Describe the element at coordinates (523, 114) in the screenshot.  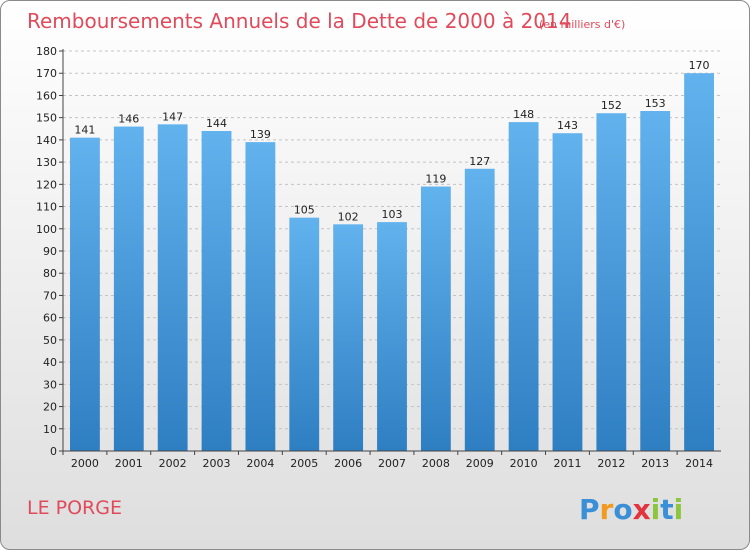
I see `value-label: 148` at that location.